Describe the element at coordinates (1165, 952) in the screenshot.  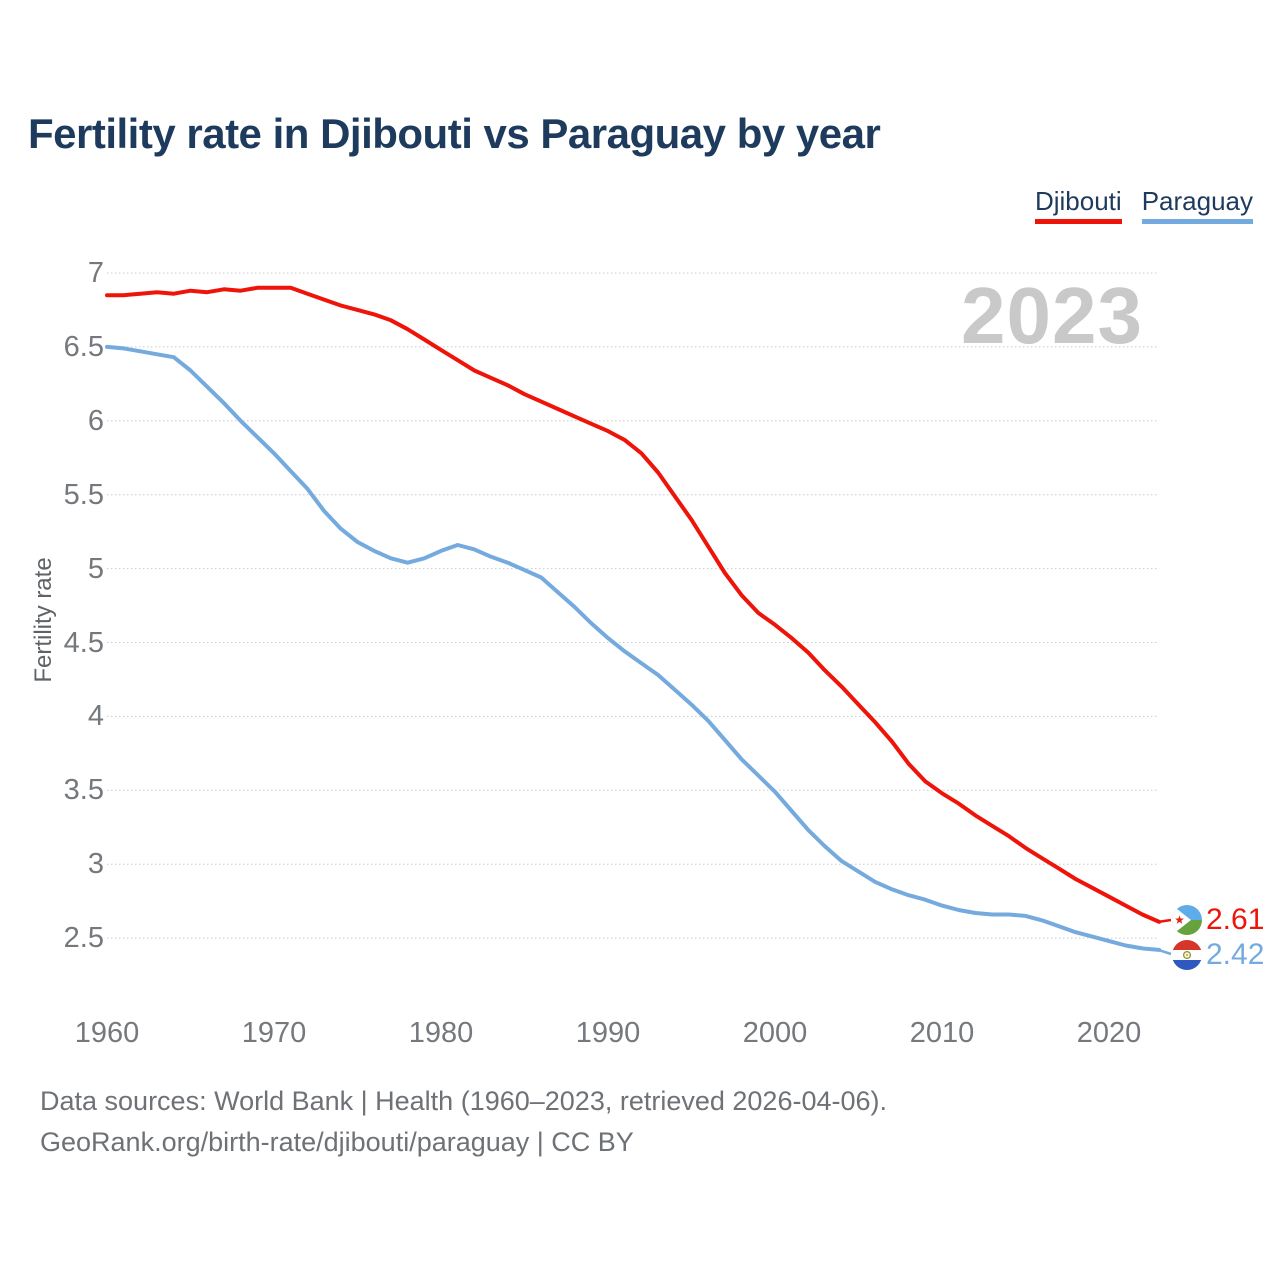
I see `paraguay-connector-tick` at that location.